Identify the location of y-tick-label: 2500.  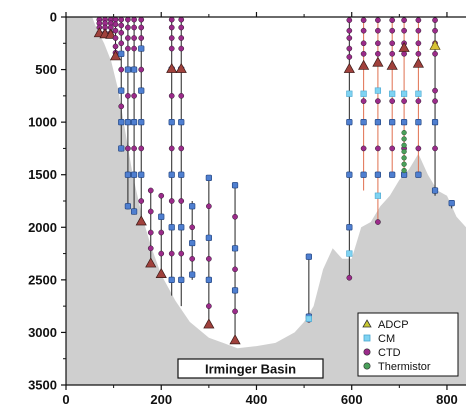
(42, 279).